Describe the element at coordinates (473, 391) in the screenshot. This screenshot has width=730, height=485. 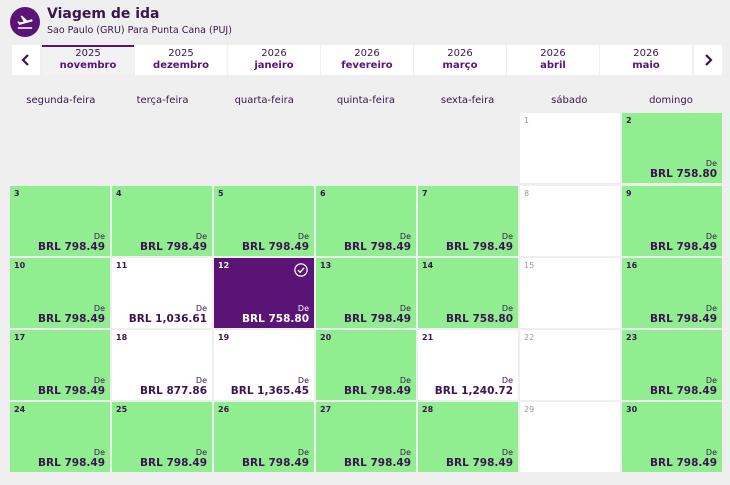
I see `fare-price: BRL 1,240.72` at that location.